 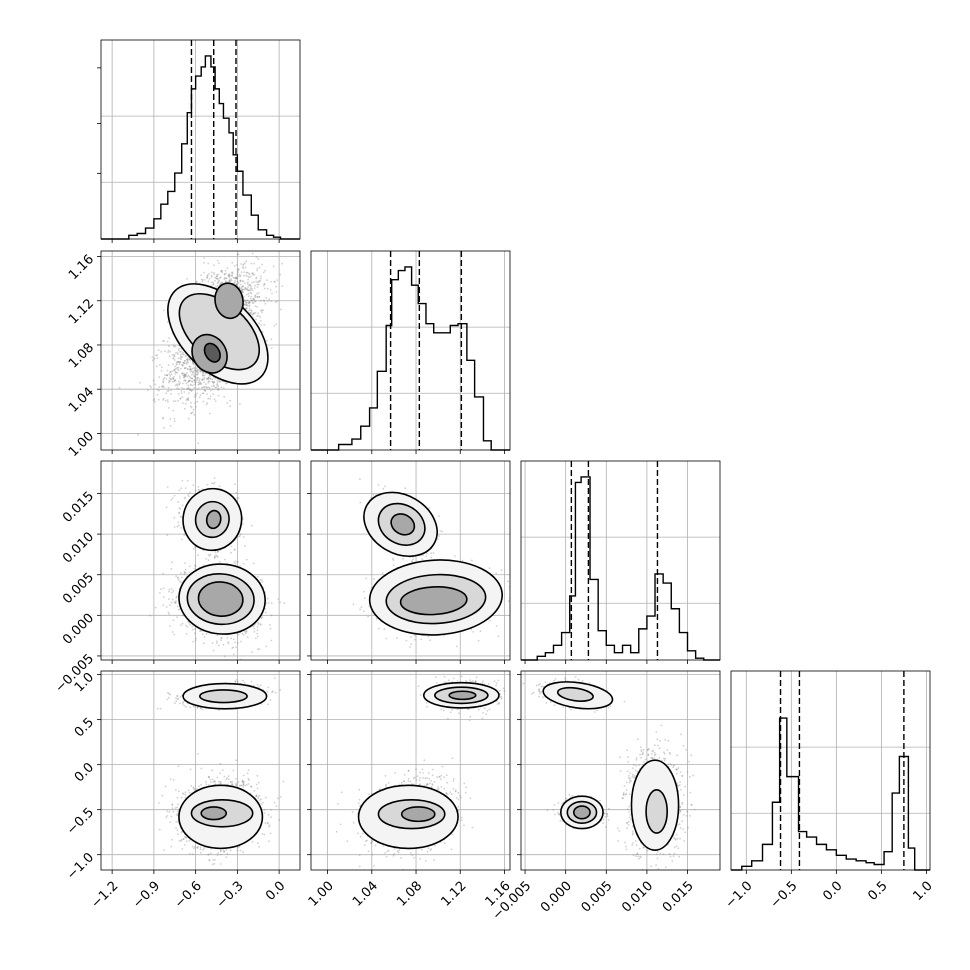 I want to click on histogram-step, so click(x=830, y=794).